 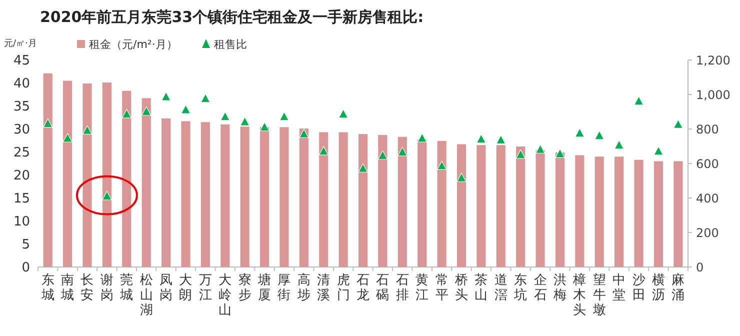 I want to click on y2-tick-label: 400, so click(x=707, y=199).